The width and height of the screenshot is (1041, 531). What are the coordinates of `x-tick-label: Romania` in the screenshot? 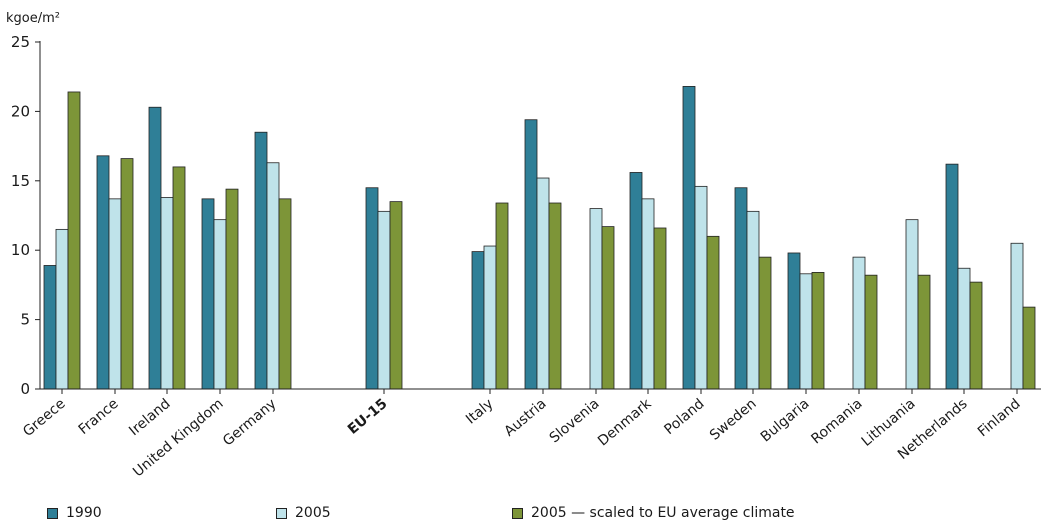 It's located at (836, 422).